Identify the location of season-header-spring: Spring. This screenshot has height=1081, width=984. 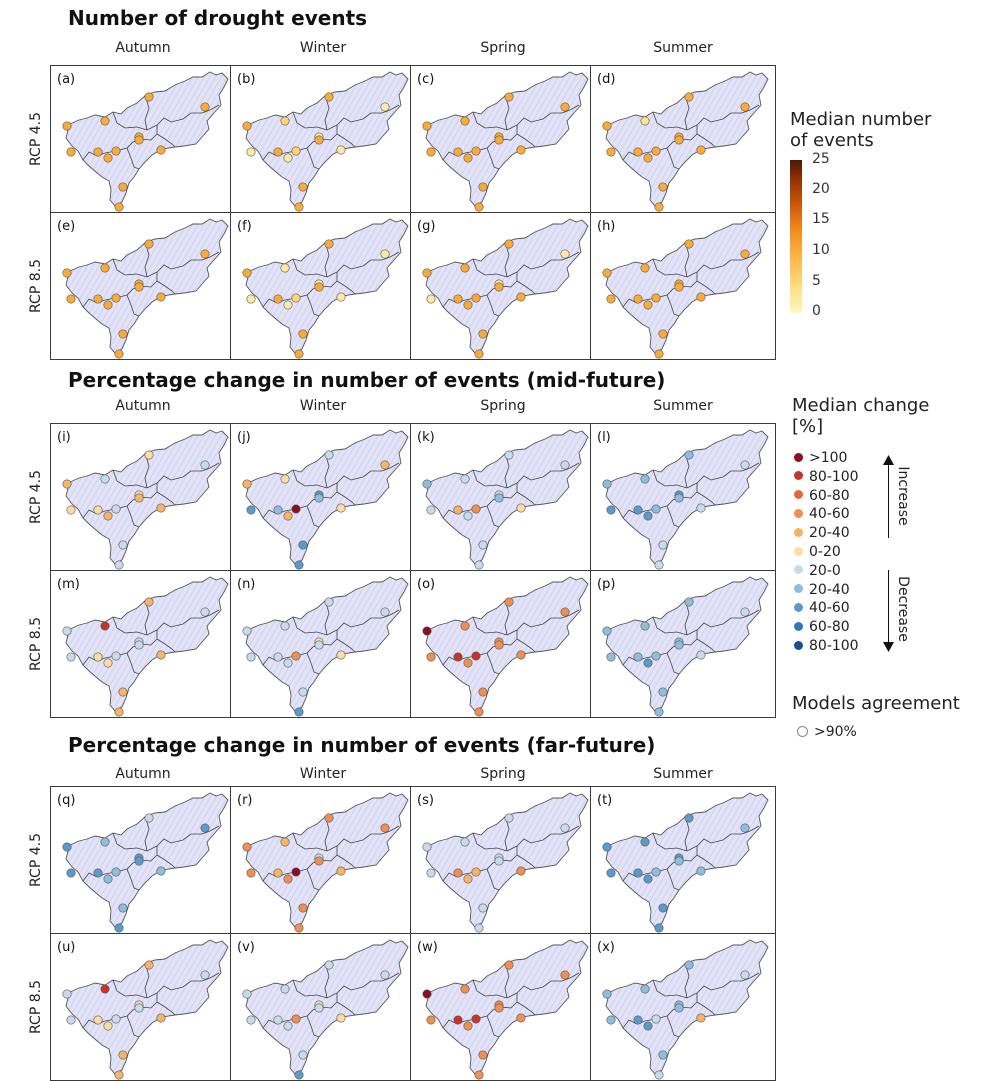
(503, 774).